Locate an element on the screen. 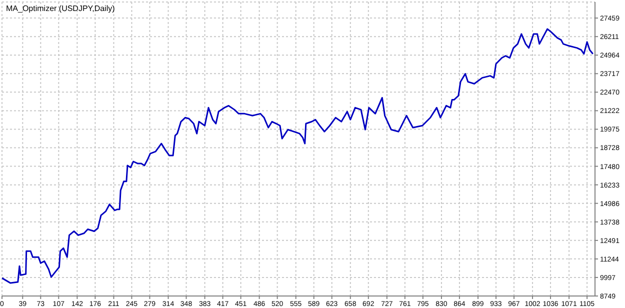 Image resolution: width=625 pixels, height=308 pixels. chart-title: MA_Optimizer (USDJPY,Daily) is located at coordinates (60, 8).